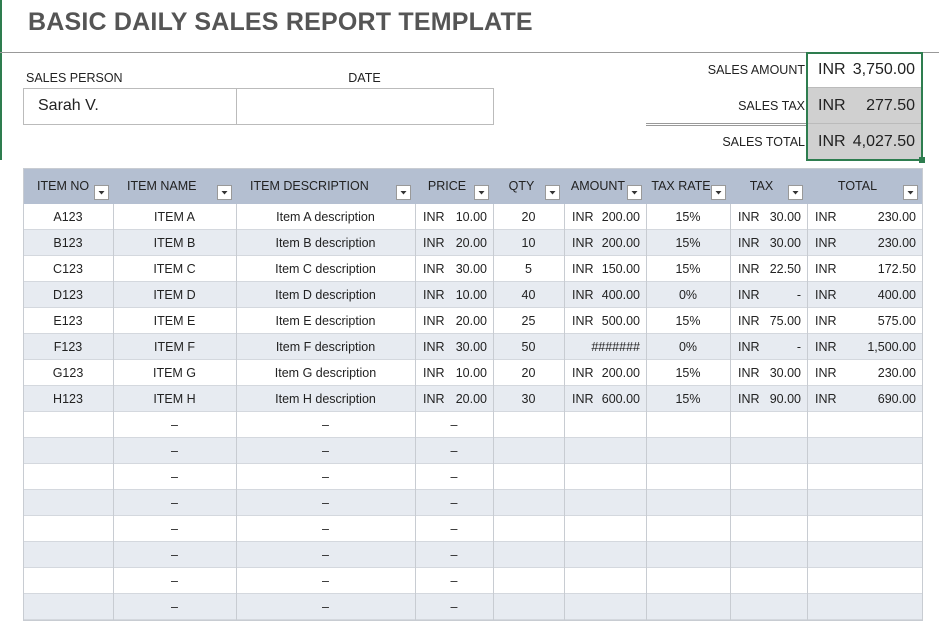 The image size is (939, 636). What do you see at coordinates (174, 217) in the screenshot?
I see `cell: ITEM A` at bounding box center [174, 217].